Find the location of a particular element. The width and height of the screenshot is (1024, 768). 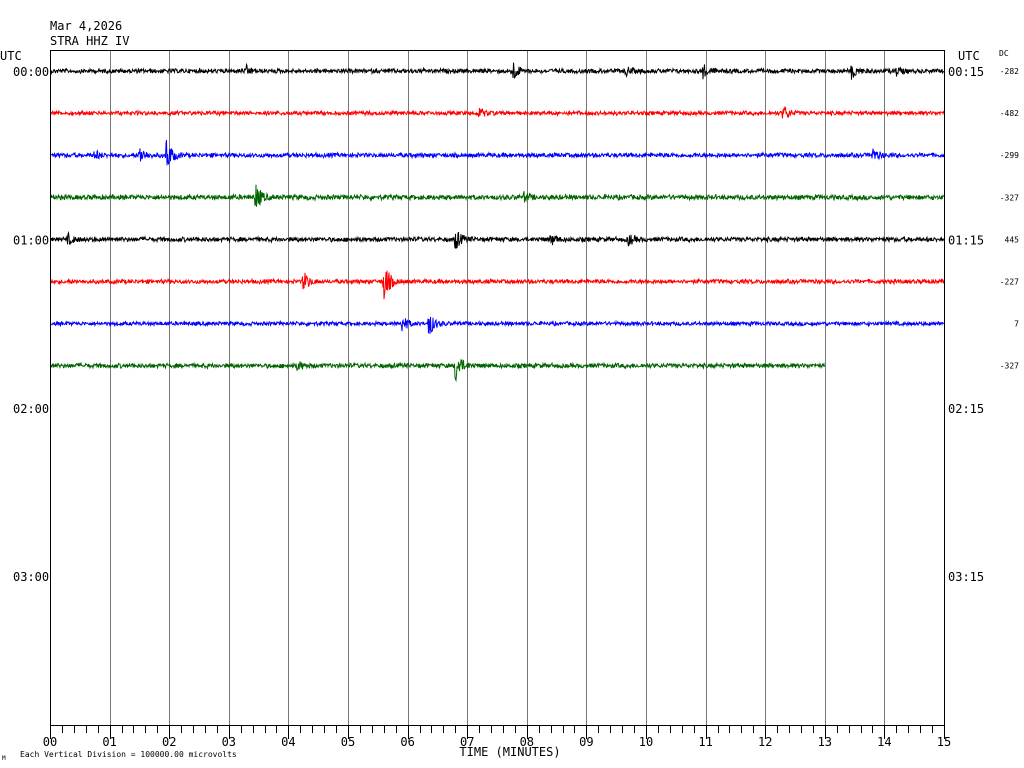

left-time-label: 02:00 is located at coordinates (31, 409).